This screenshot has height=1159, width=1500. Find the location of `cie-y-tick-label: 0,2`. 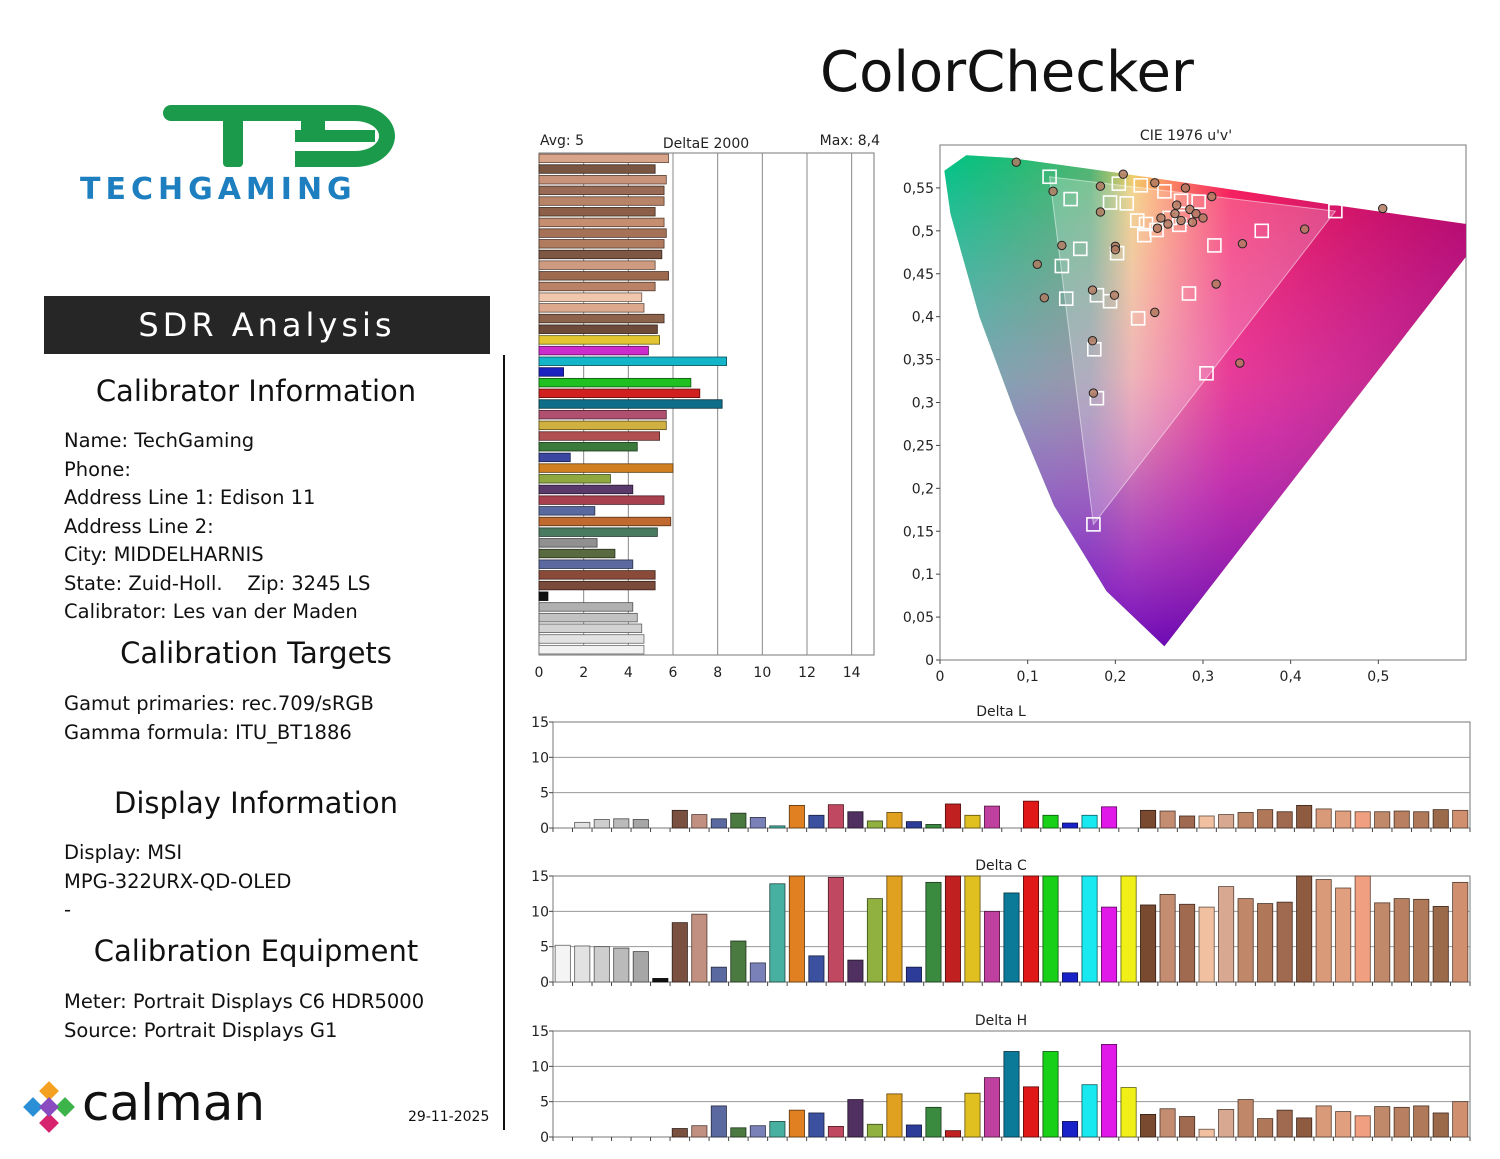

cie-y-tick-label: 0,2 is located at coordinates (923, 489).